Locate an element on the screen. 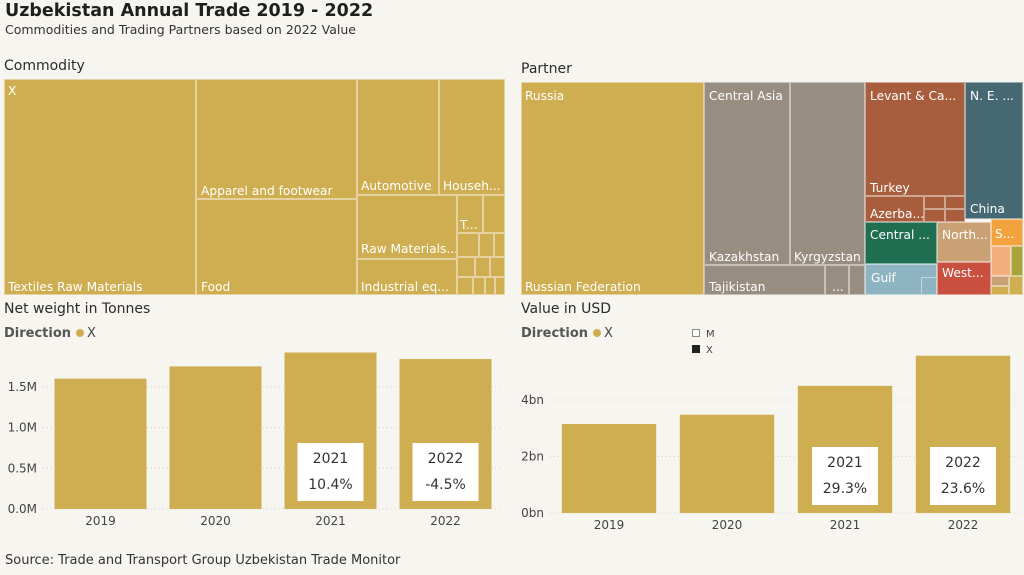 The height and width of the screenshot is (575, 1024). y-tick-label: 2bn is located at coordinates (532, 457).